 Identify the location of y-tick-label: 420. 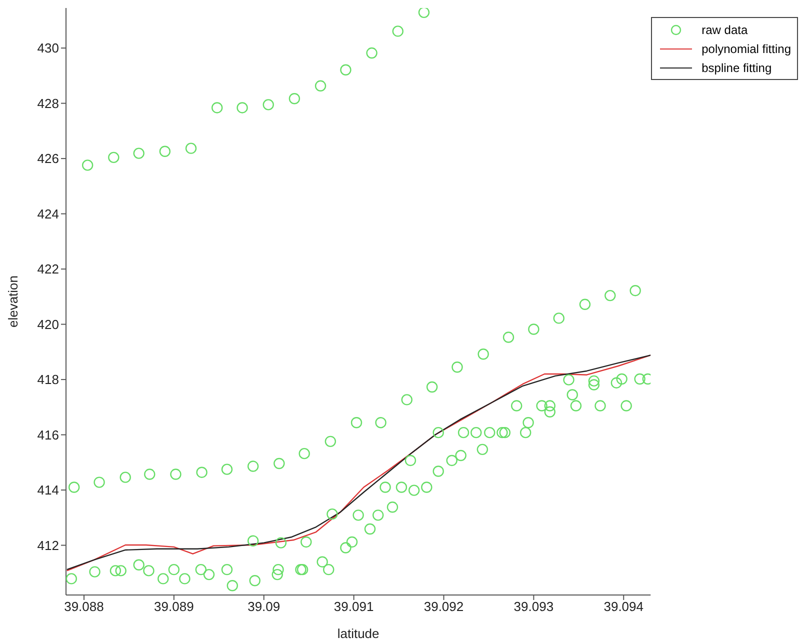
(48, 324).